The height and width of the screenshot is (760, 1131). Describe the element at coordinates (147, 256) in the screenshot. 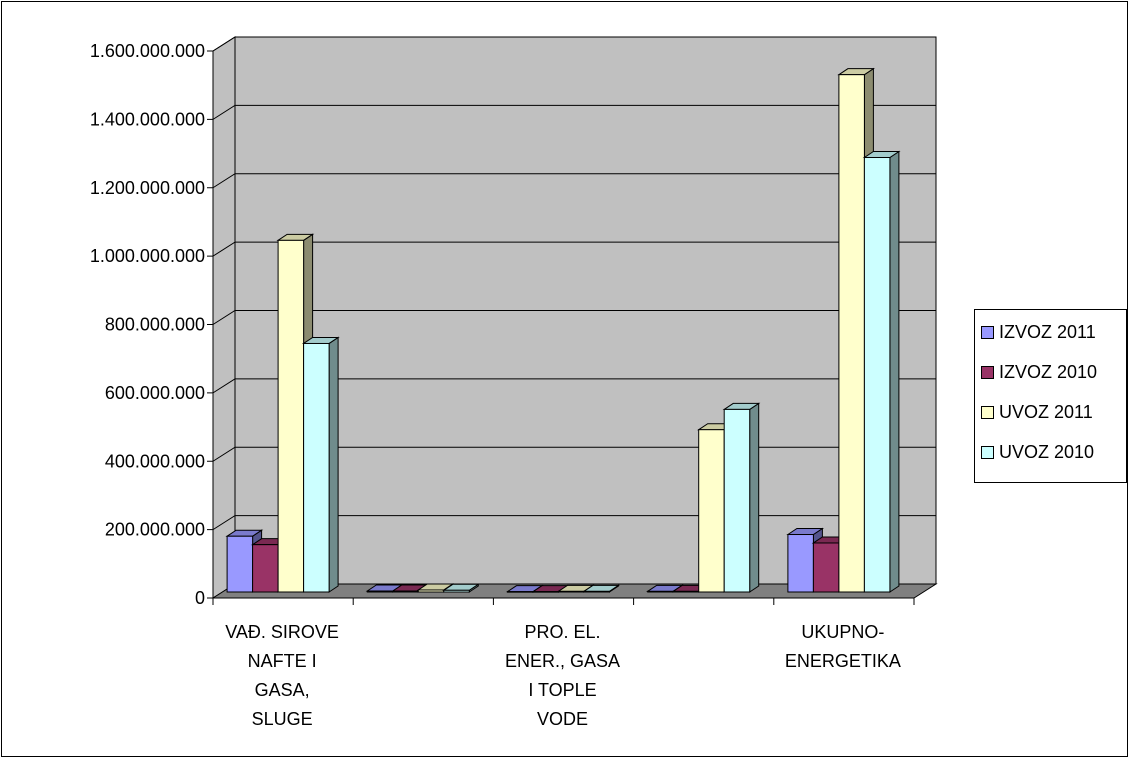

I see `y-tick-label: 1.000.000.000` at that location.